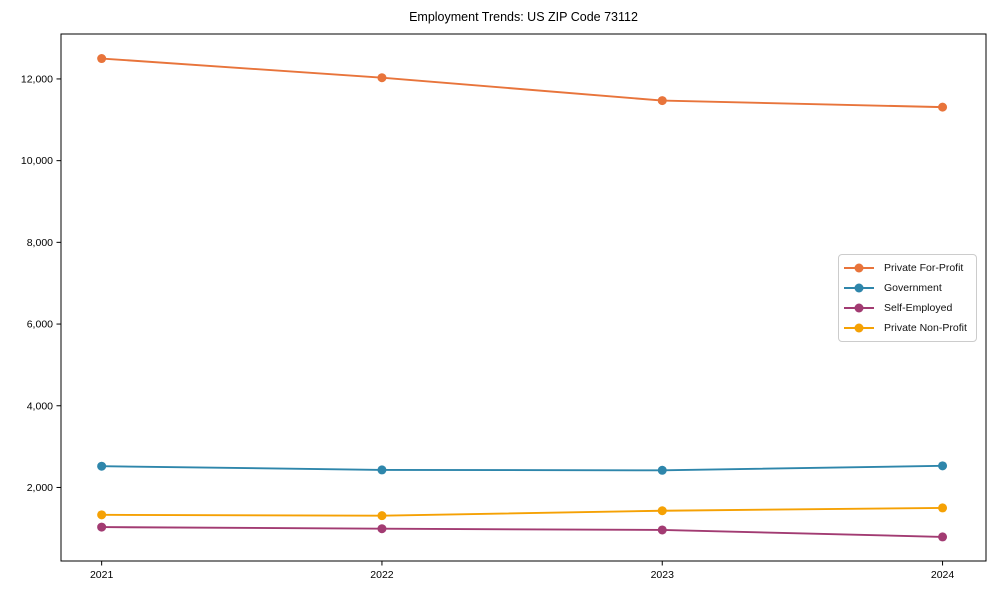 Image resolution: width=1000 pixels, height=600 pixels. I want to click on data-point-private-non-profit-2022, so click(382, 516).